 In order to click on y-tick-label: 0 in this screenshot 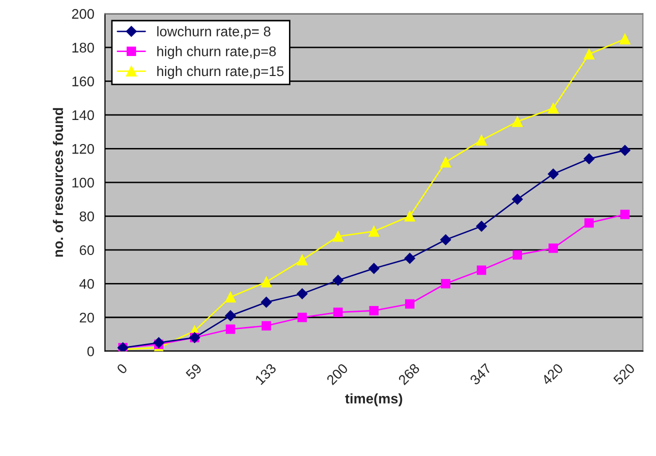, I will do `click(90, 351)`.